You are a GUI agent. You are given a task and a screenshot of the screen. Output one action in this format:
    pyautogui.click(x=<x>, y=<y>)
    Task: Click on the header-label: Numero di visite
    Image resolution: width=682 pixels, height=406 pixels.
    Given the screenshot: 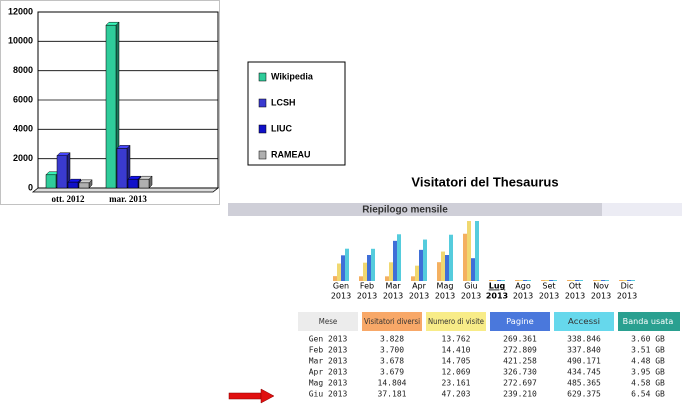 What is the action you would take?
    pyautogui.click(x=456, y=321)
    